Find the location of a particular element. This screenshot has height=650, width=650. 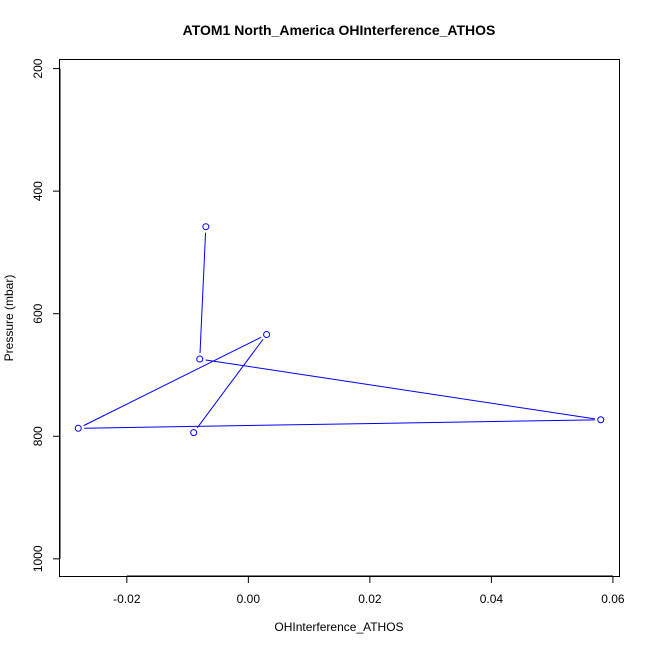

x-tick-label: 0.04 is located at coordinates (492, 599).